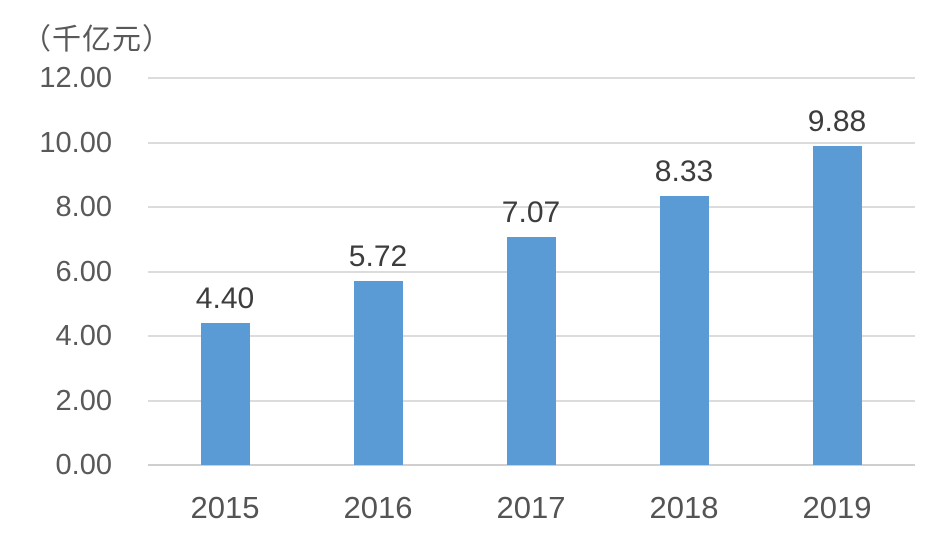  I want to click on y-axis-tick-label: 8.00, so click(83, 207).